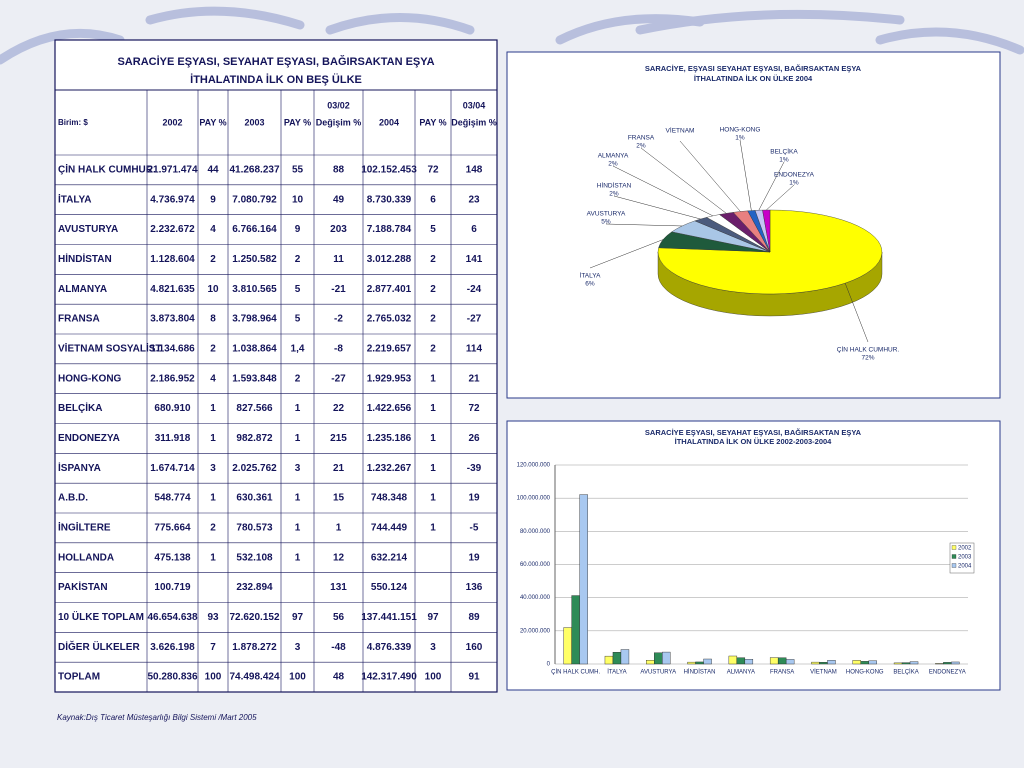  What do you see at coordinates (433, 199) in the screenshot?
I see `cell: 6` at bounding box center [433, 199].